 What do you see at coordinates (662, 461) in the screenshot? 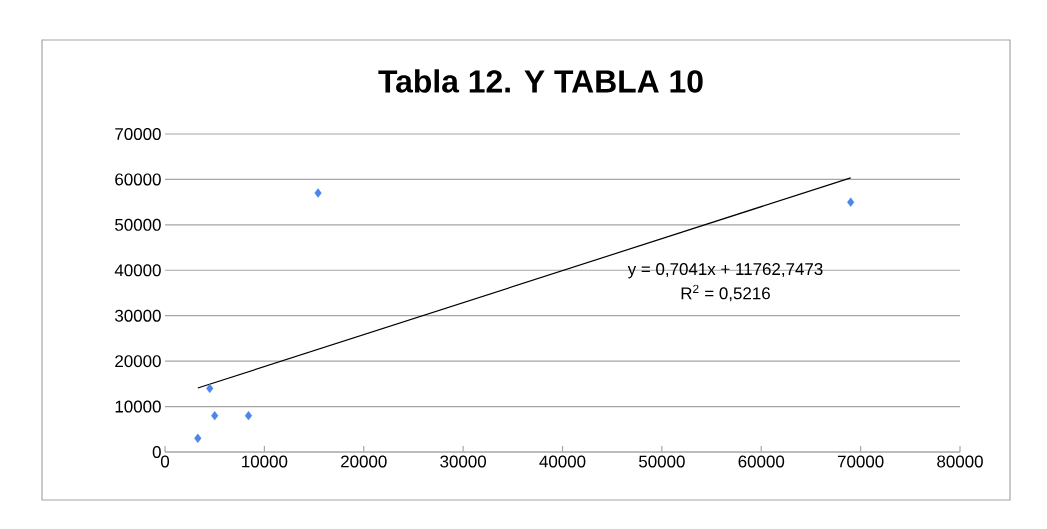
I see `x-tick-label: 50000` at bounding box center [662, 461].